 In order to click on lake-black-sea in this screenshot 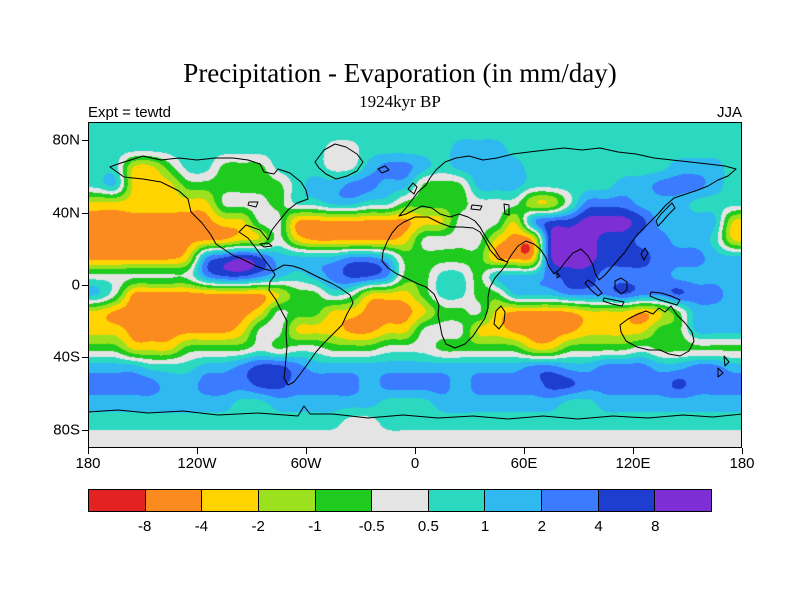, I will do `click(476, 207)`.